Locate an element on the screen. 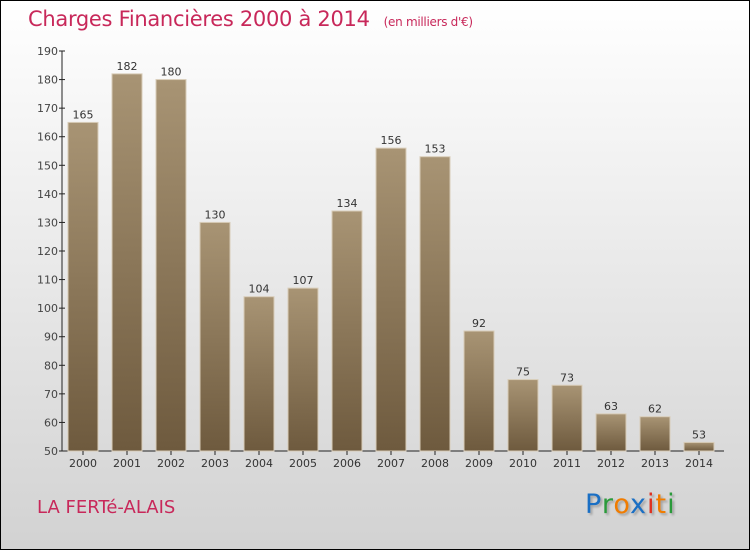 This screenshot has width=750, height=551. bar-2000 is located at coordinates (83, 286).